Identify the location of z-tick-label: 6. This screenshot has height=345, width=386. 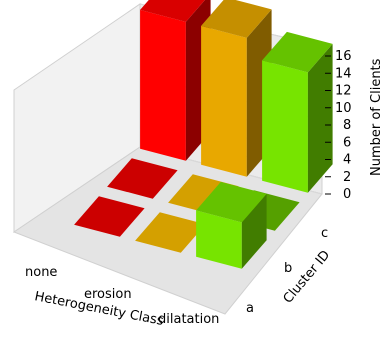
(347, 142).